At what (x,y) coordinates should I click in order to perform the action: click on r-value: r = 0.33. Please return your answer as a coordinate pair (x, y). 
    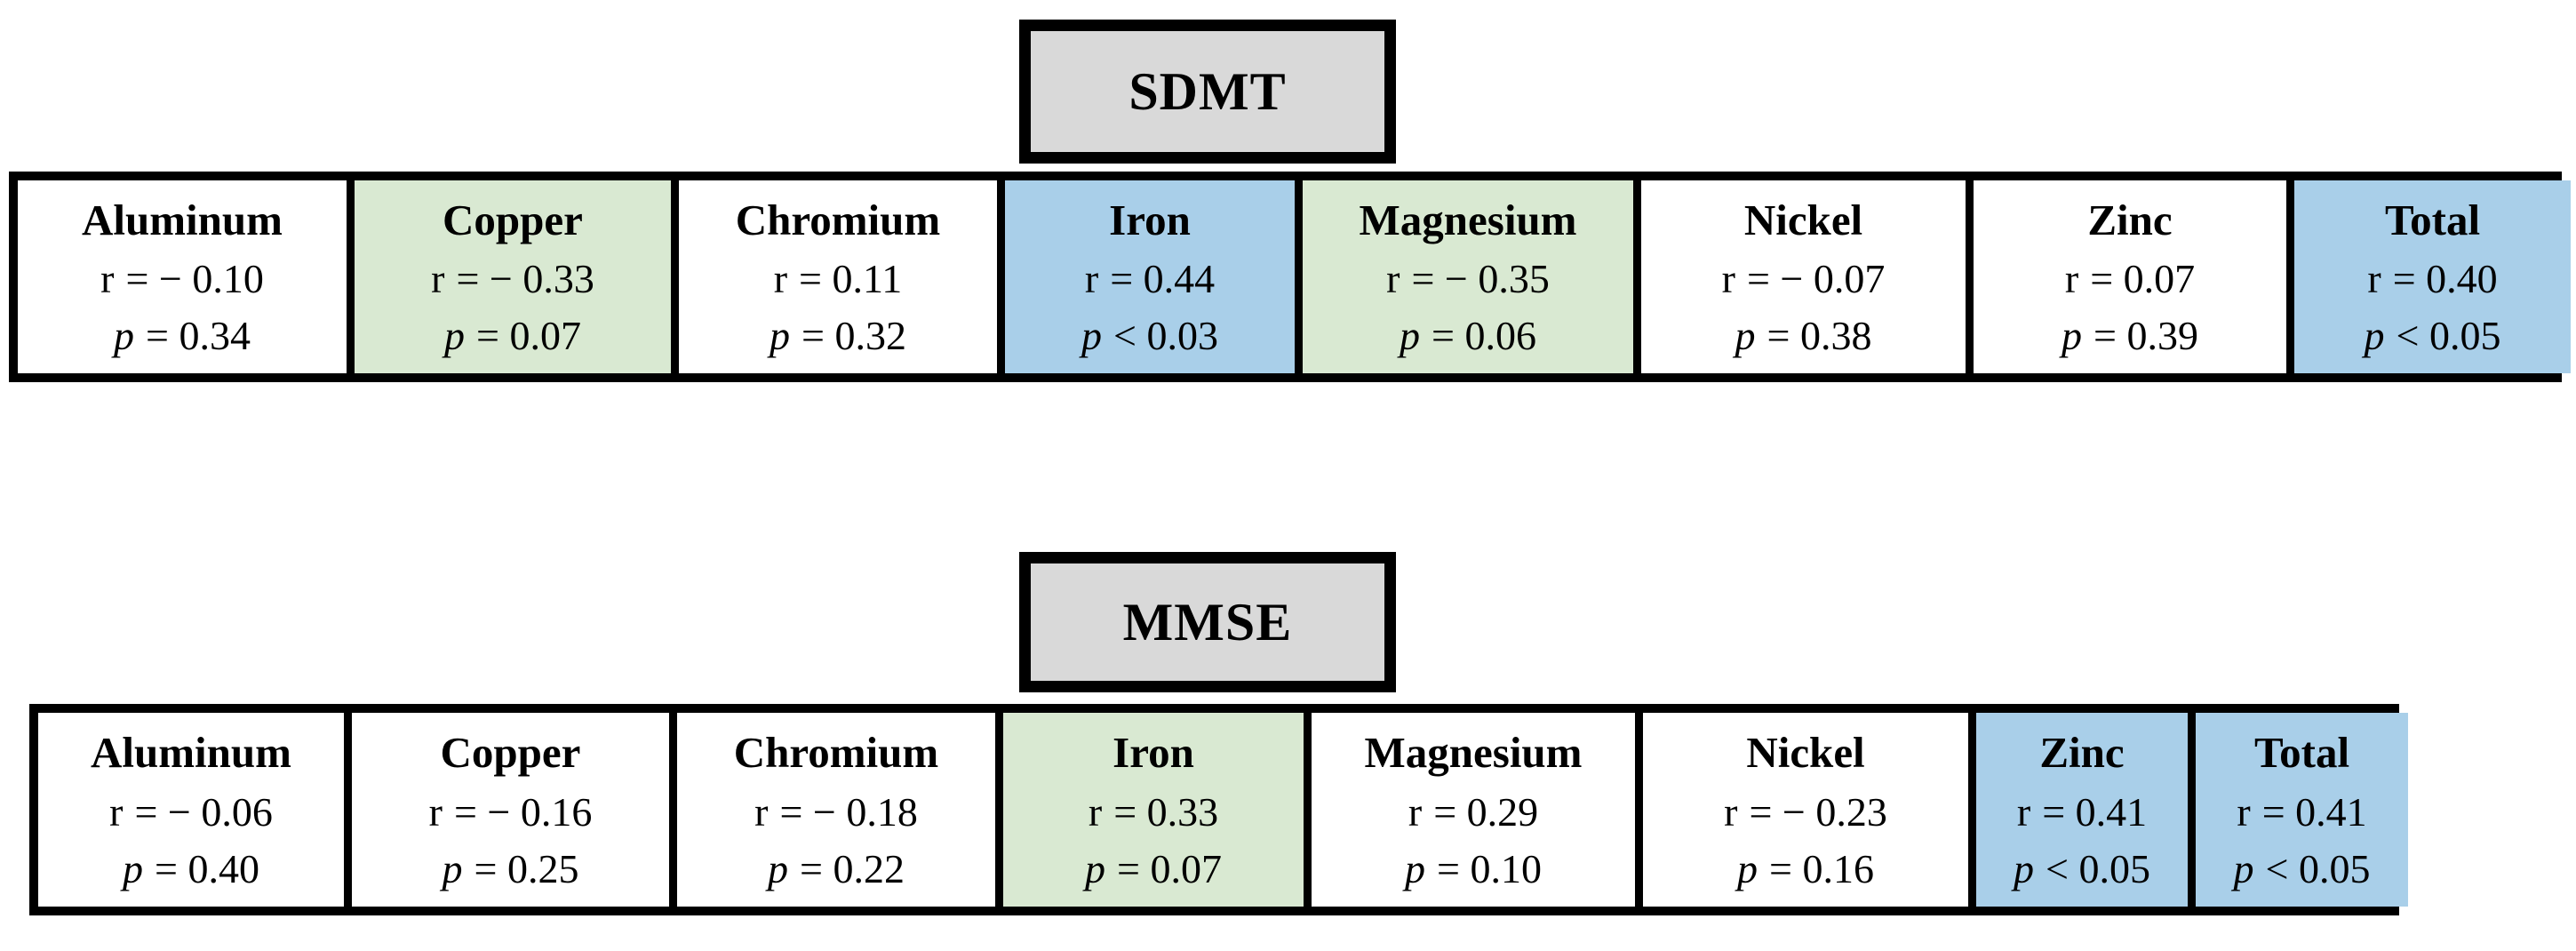
    Looking at the image, I should click on (1153, 812).